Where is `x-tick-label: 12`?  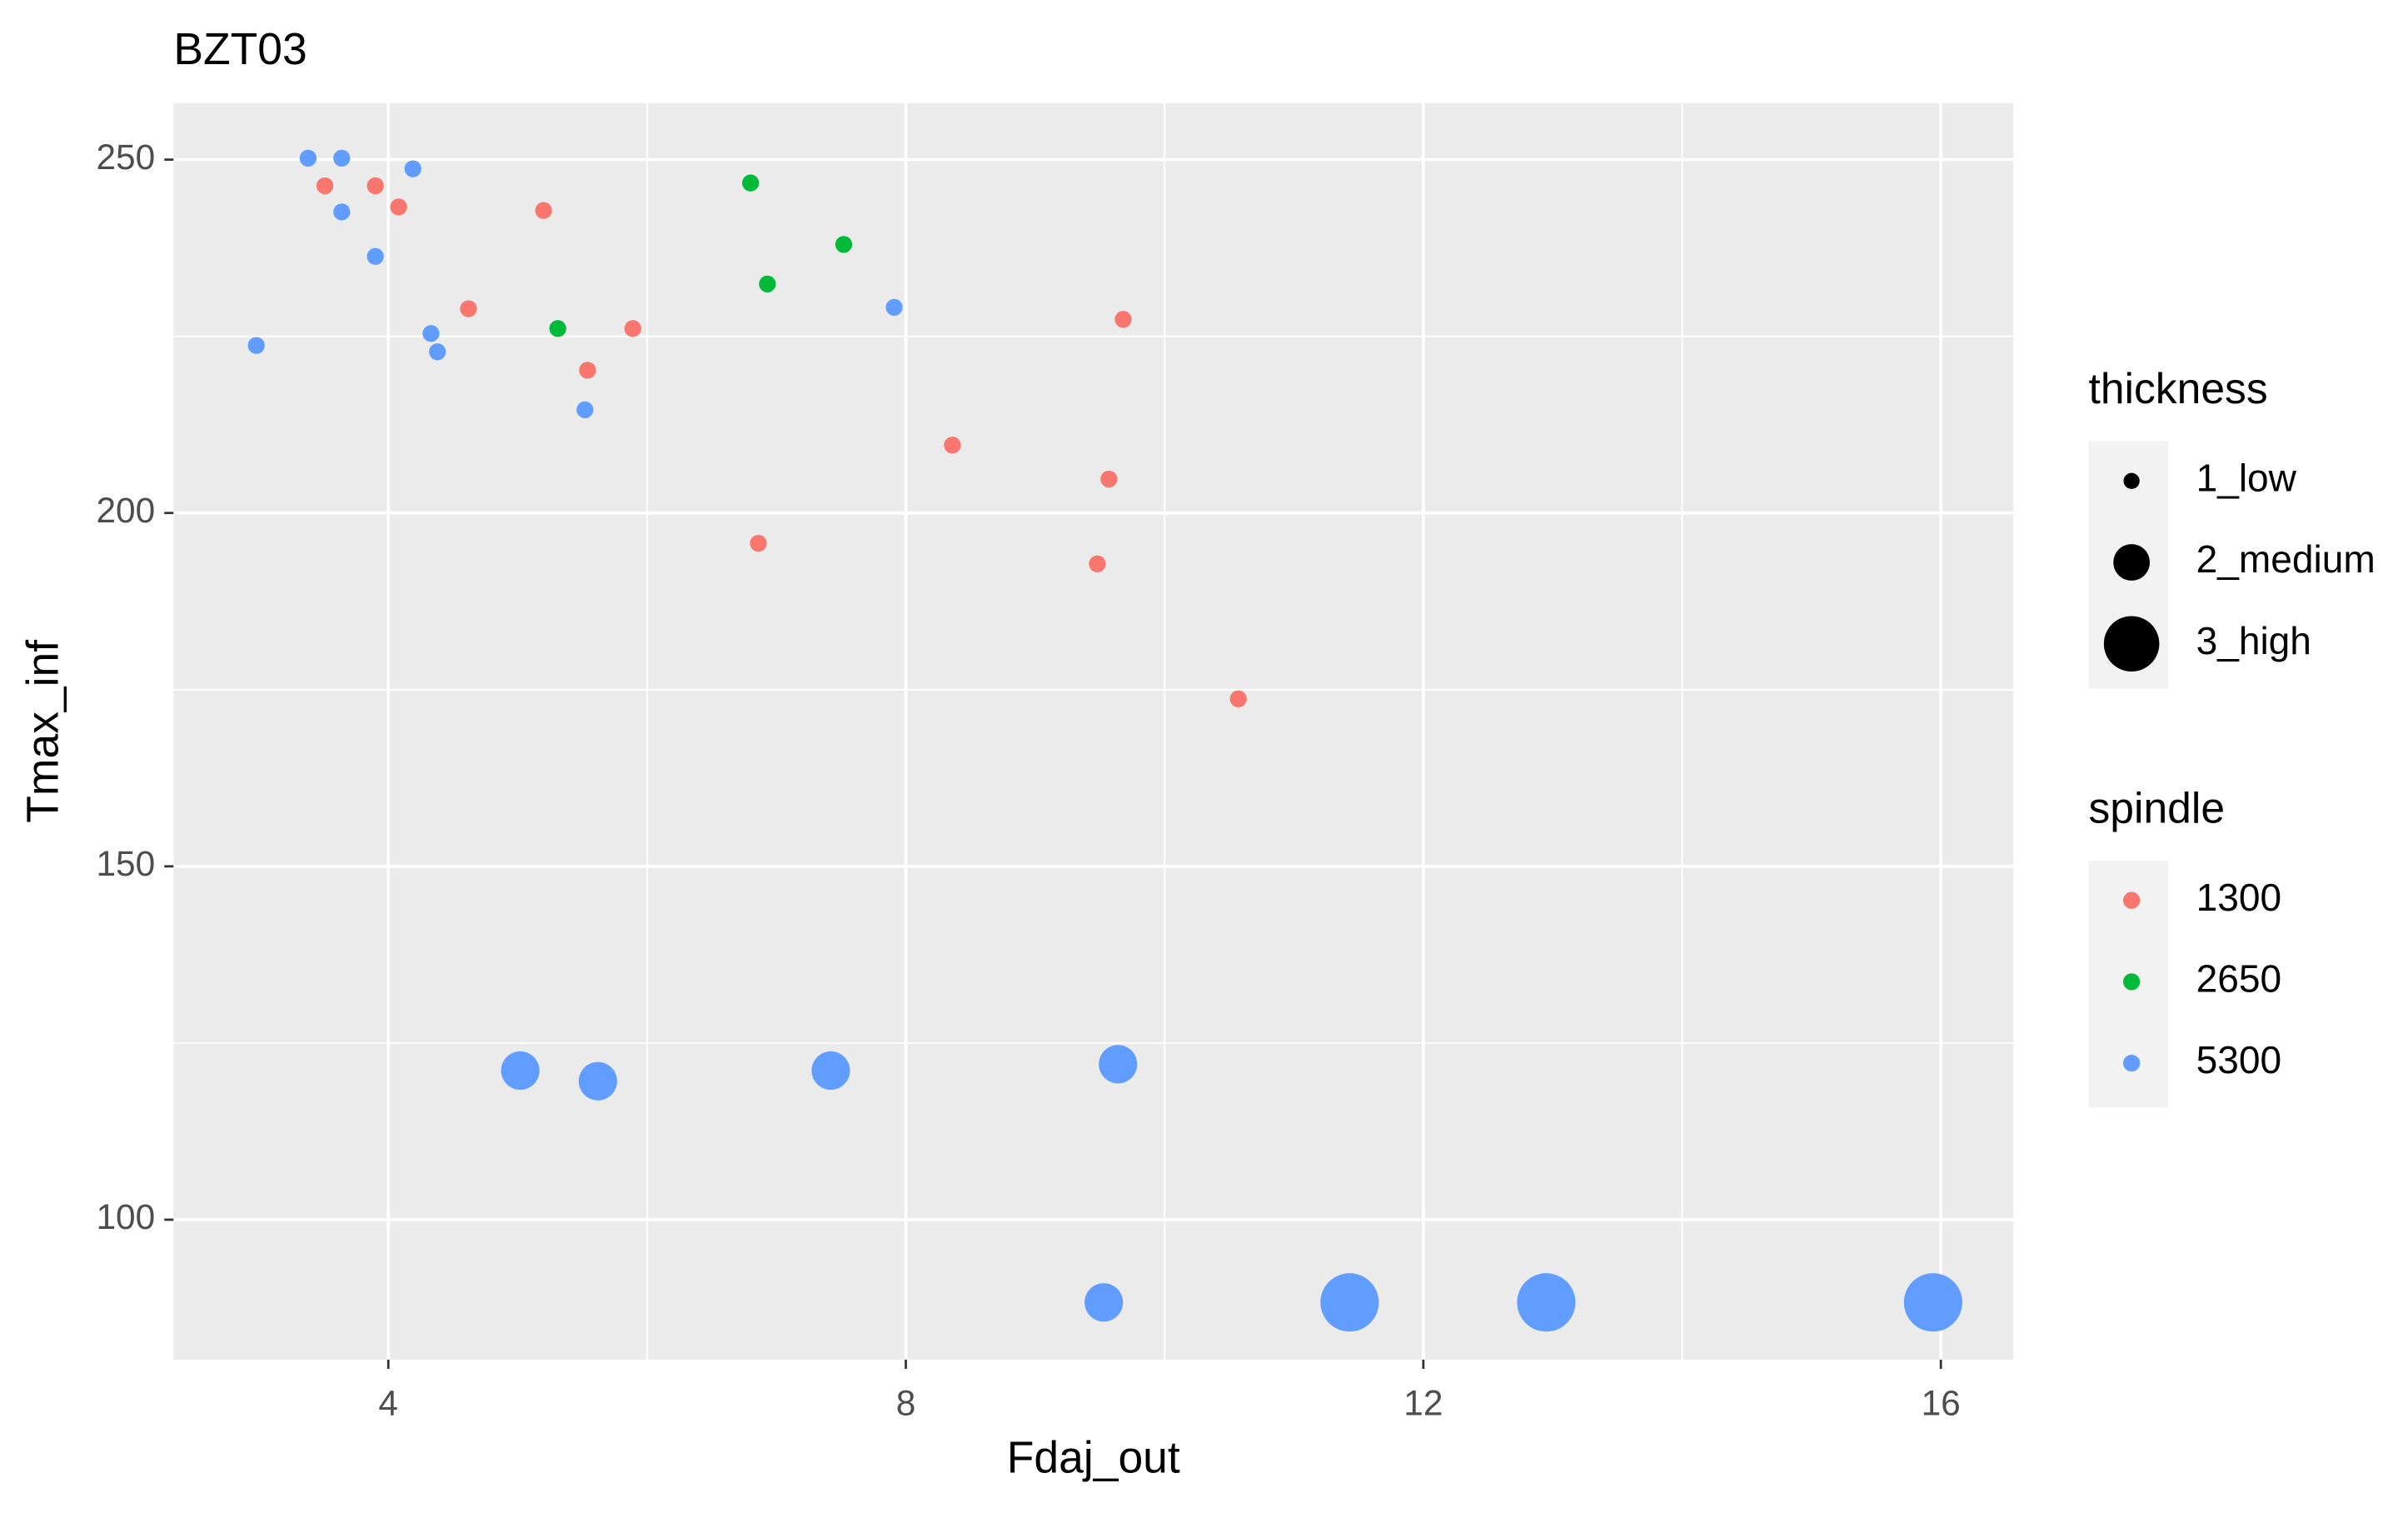
x-tick-label: 12 is located at coordinates (1423, 1403).